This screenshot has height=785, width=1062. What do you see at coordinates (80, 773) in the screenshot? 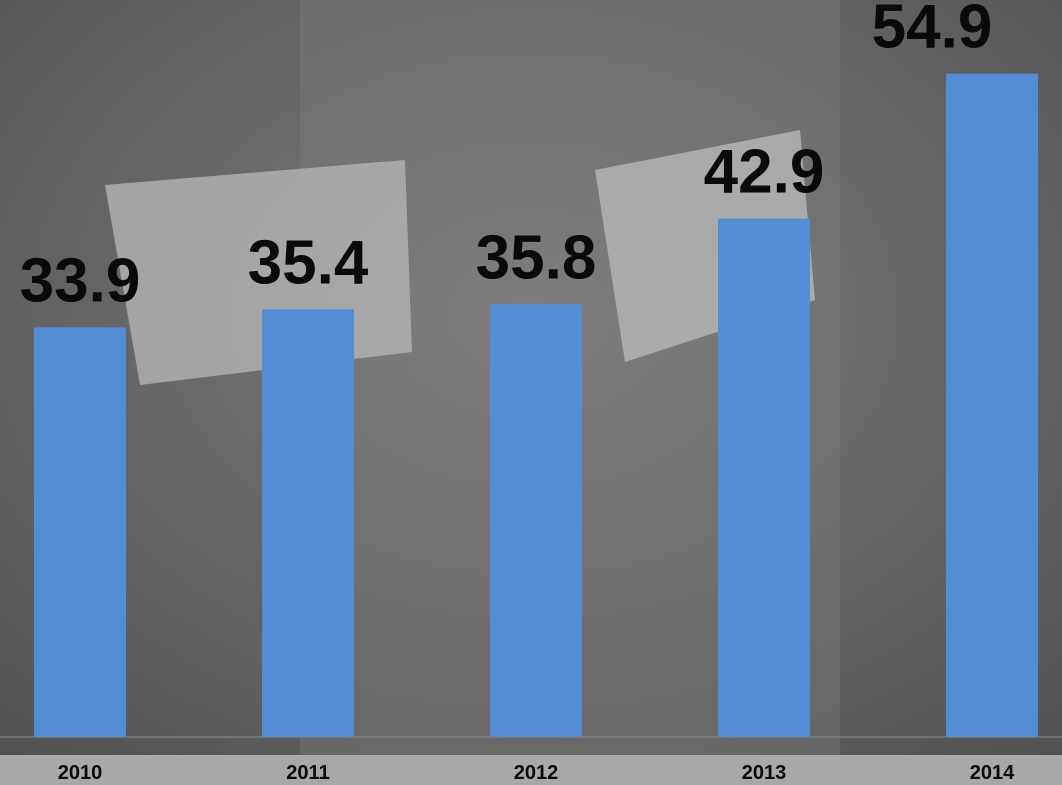
I see `x-tick-label: 2010` at bounding box center [80, 773].